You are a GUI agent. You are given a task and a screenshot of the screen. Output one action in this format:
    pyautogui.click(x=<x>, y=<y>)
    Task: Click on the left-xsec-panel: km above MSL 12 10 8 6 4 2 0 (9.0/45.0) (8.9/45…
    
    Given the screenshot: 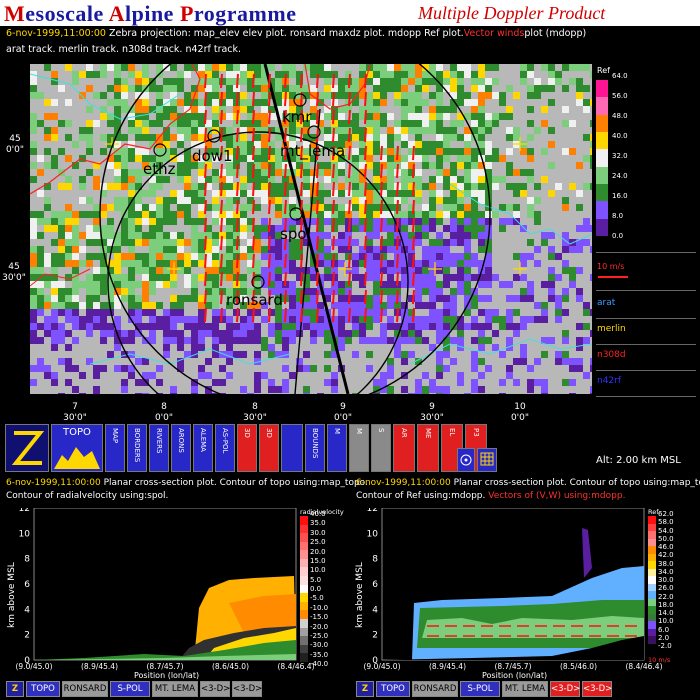 What is the action you would take?
    pyautogui.click(x=176, y=592)
    